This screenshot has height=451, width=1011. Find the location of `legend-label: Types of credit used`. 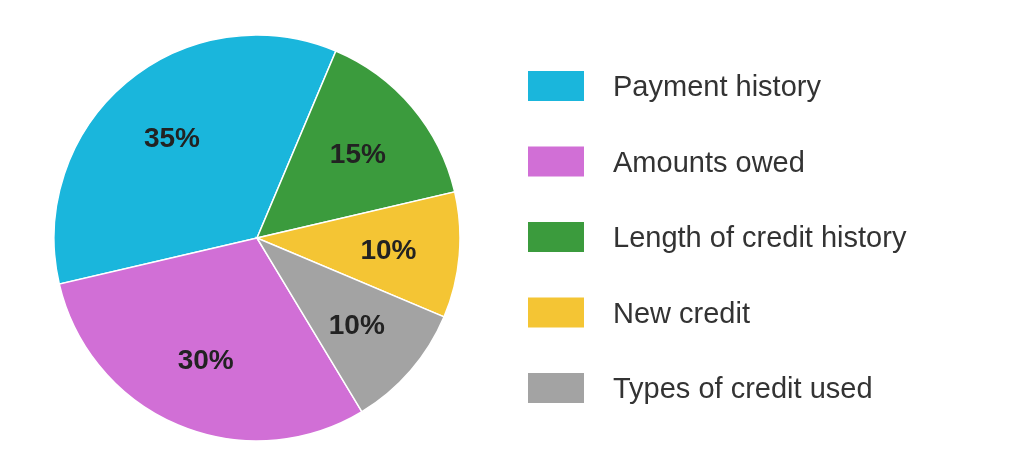

legend-label: Types of credit used is located at coordinates (743, 388).